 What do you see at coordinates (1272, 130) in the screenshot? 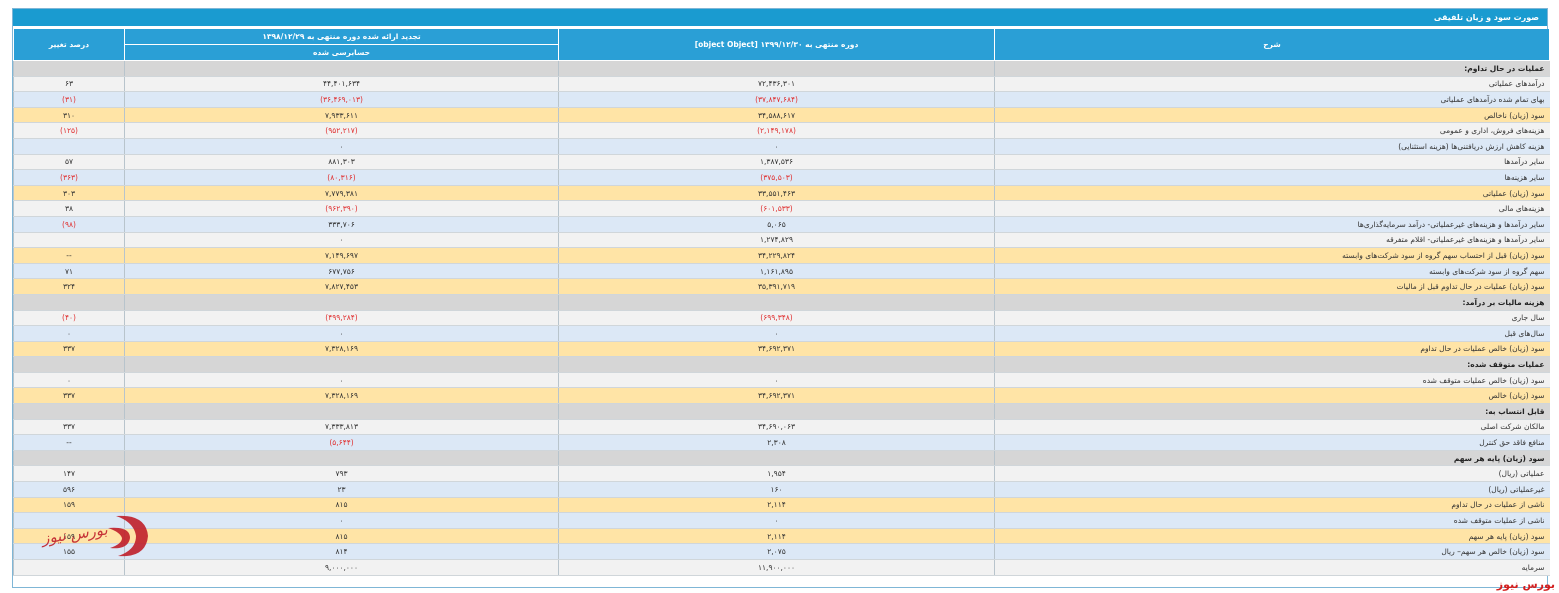
I see `row-description: هزینه‌های فروش، اداری و عمومی` at bounding box center [1272, 130].